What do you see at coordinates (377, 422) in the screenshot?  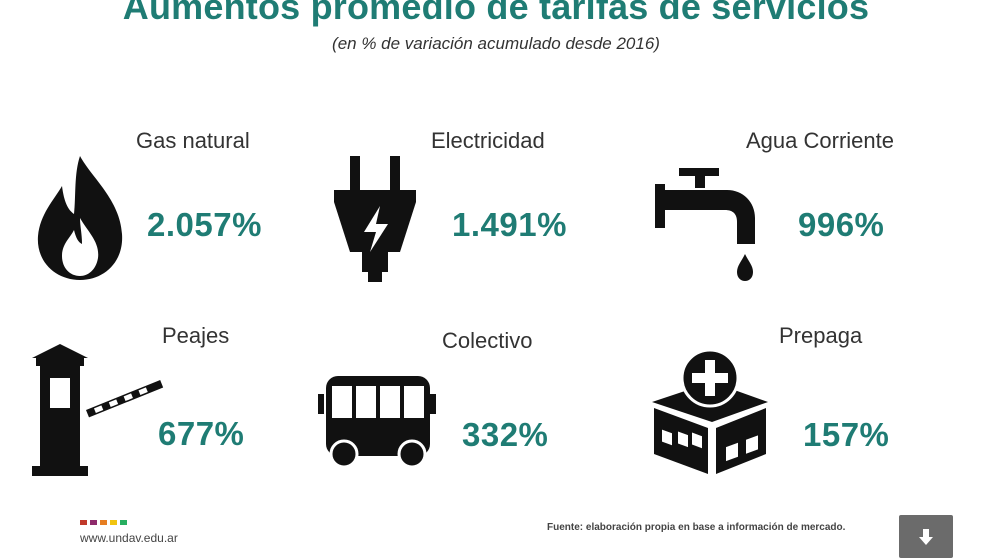 I see `bus-icon` at bounding box center [377, 422].